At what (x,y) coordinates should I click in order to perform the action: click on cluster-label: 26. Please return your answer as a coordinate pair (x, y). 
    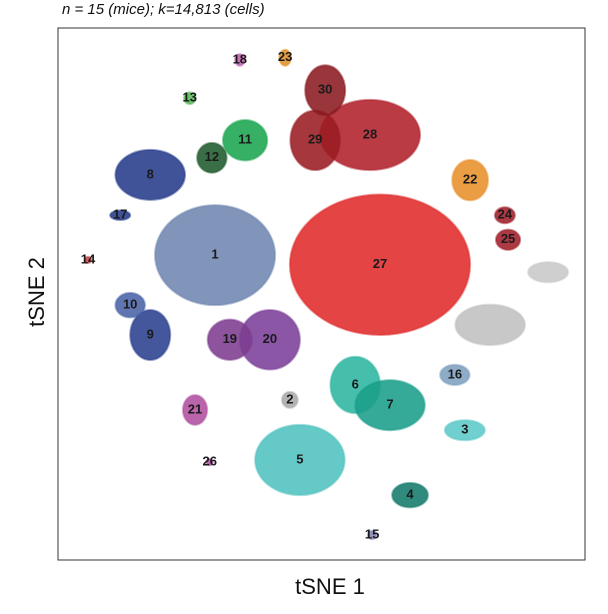
    Looking at the image, I should click on (210, 461).